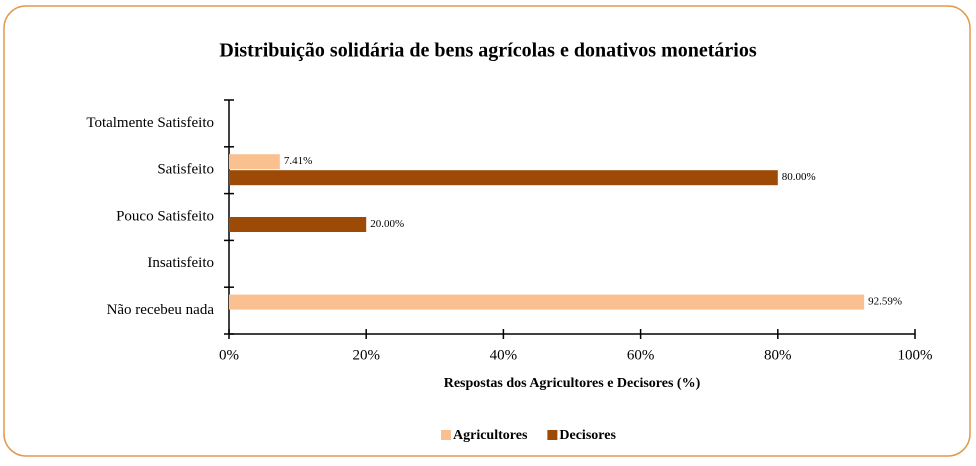 This screenshot has width=976, height=466. Describe the element at coordinates (229, 355) in the screenshot. I see `x-tick-label: 0%` at that location.